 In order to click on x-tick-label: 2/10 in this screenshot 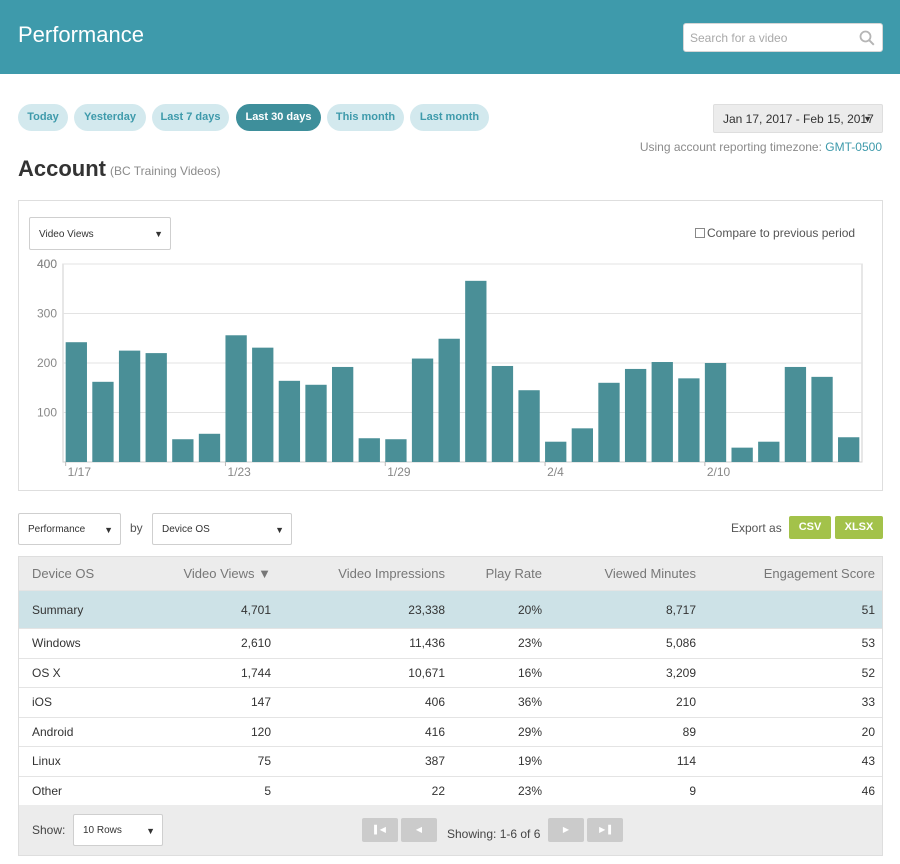, I will do `click(719, 472)`.